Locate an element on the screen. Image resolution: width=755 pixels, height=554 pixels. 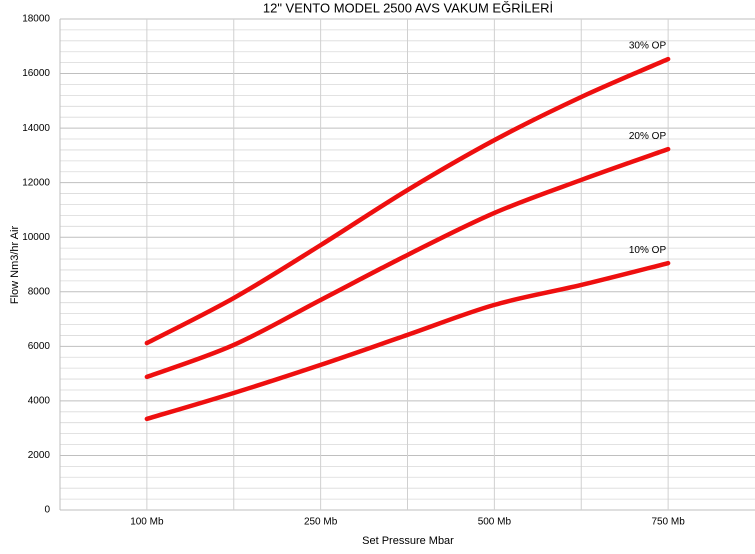
y-tick-label: 14000 is located at coordinates (36, 128).